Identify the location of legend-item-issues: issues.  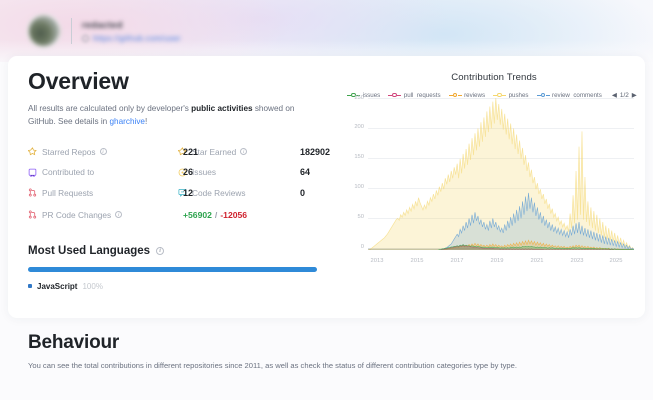
(363, 95).